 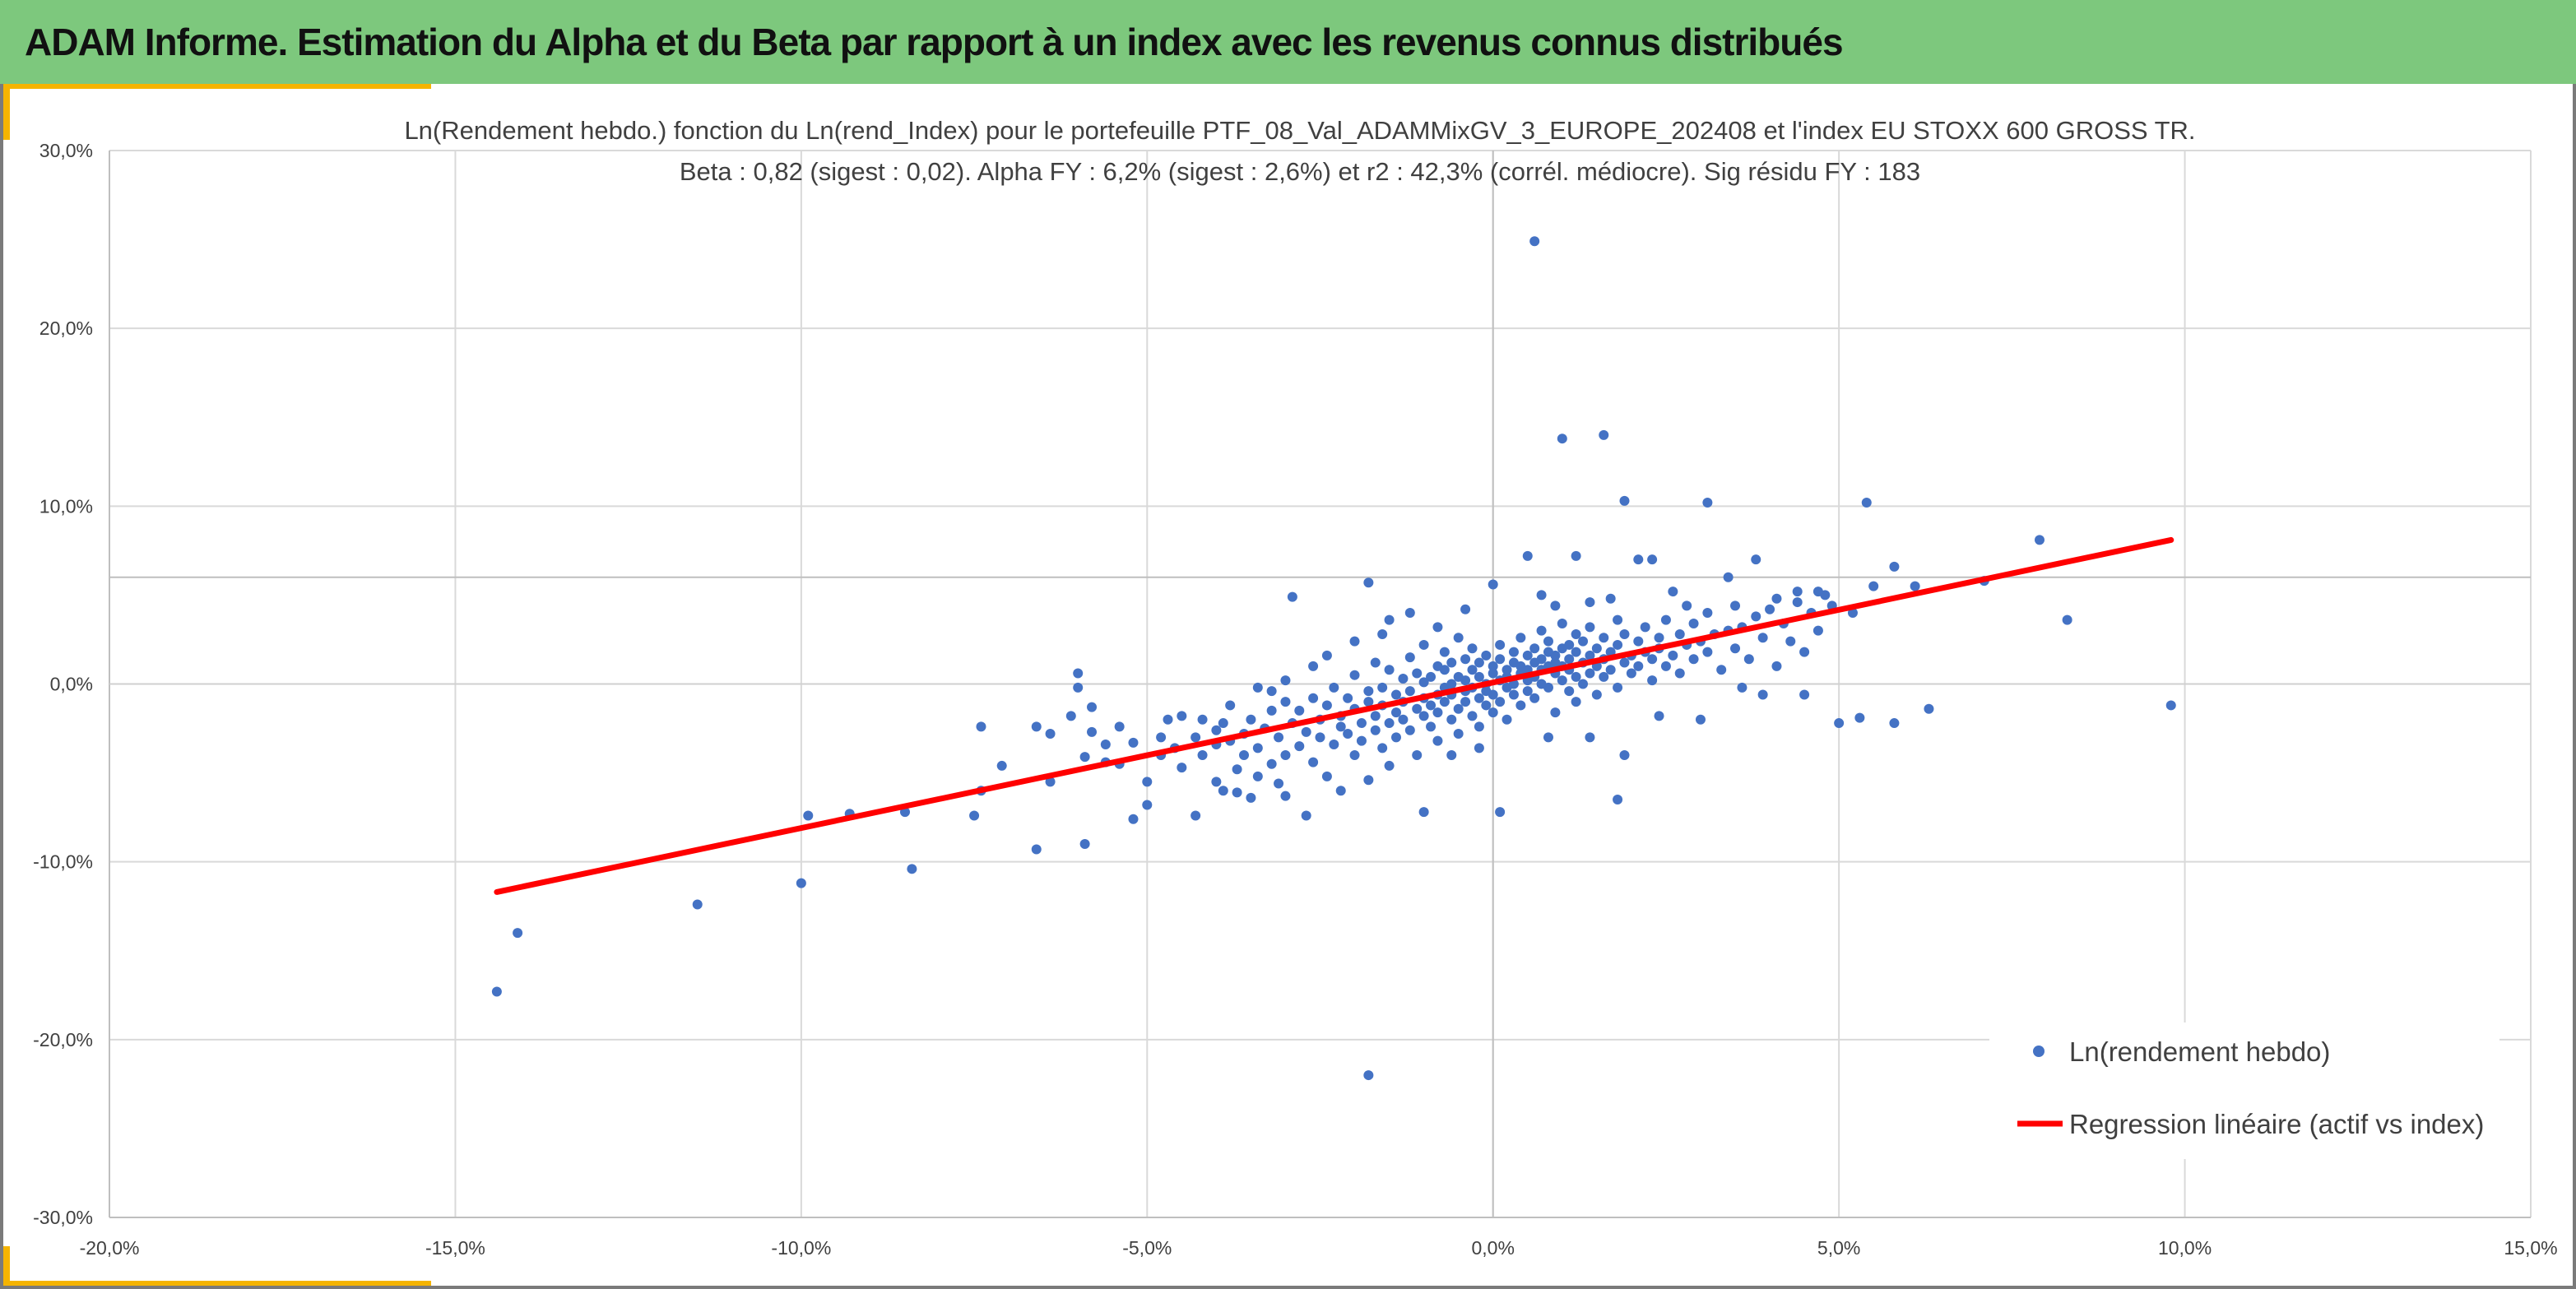 I want to click on x-tick-label: -10,0%, so click(x=801, y=1248).